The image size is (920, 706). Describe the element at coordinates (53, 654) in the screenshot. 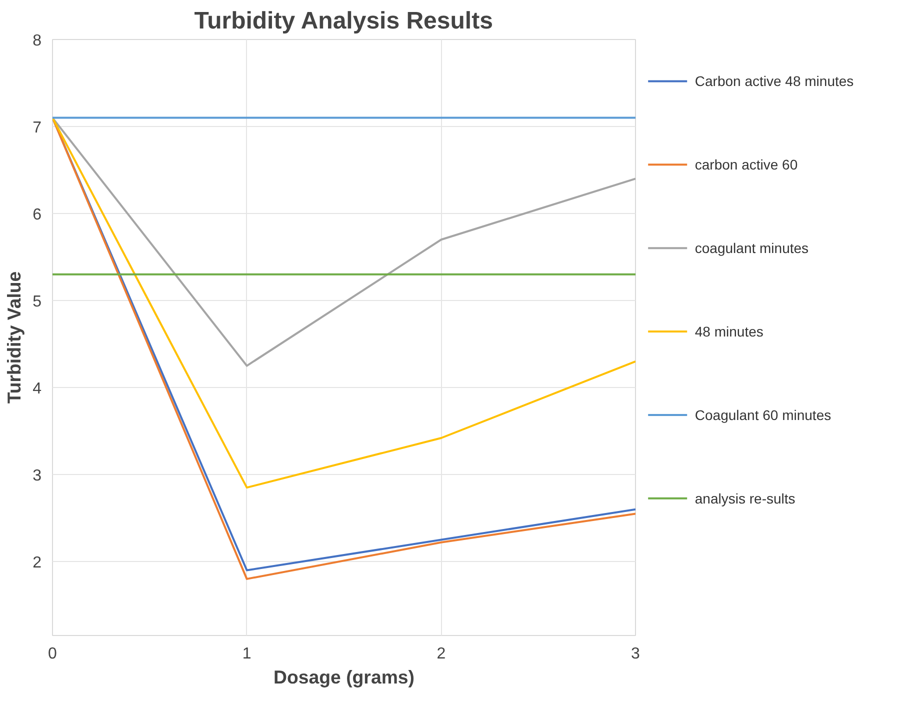

I see `x-tick-label: 0` at that location.